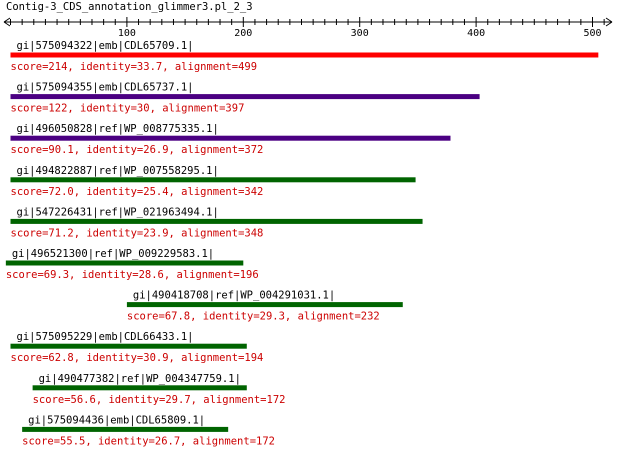 Image resolution: width=620 pixels, height=466 pixels. I want to click on axis-arrow-right, so click(609, 22).